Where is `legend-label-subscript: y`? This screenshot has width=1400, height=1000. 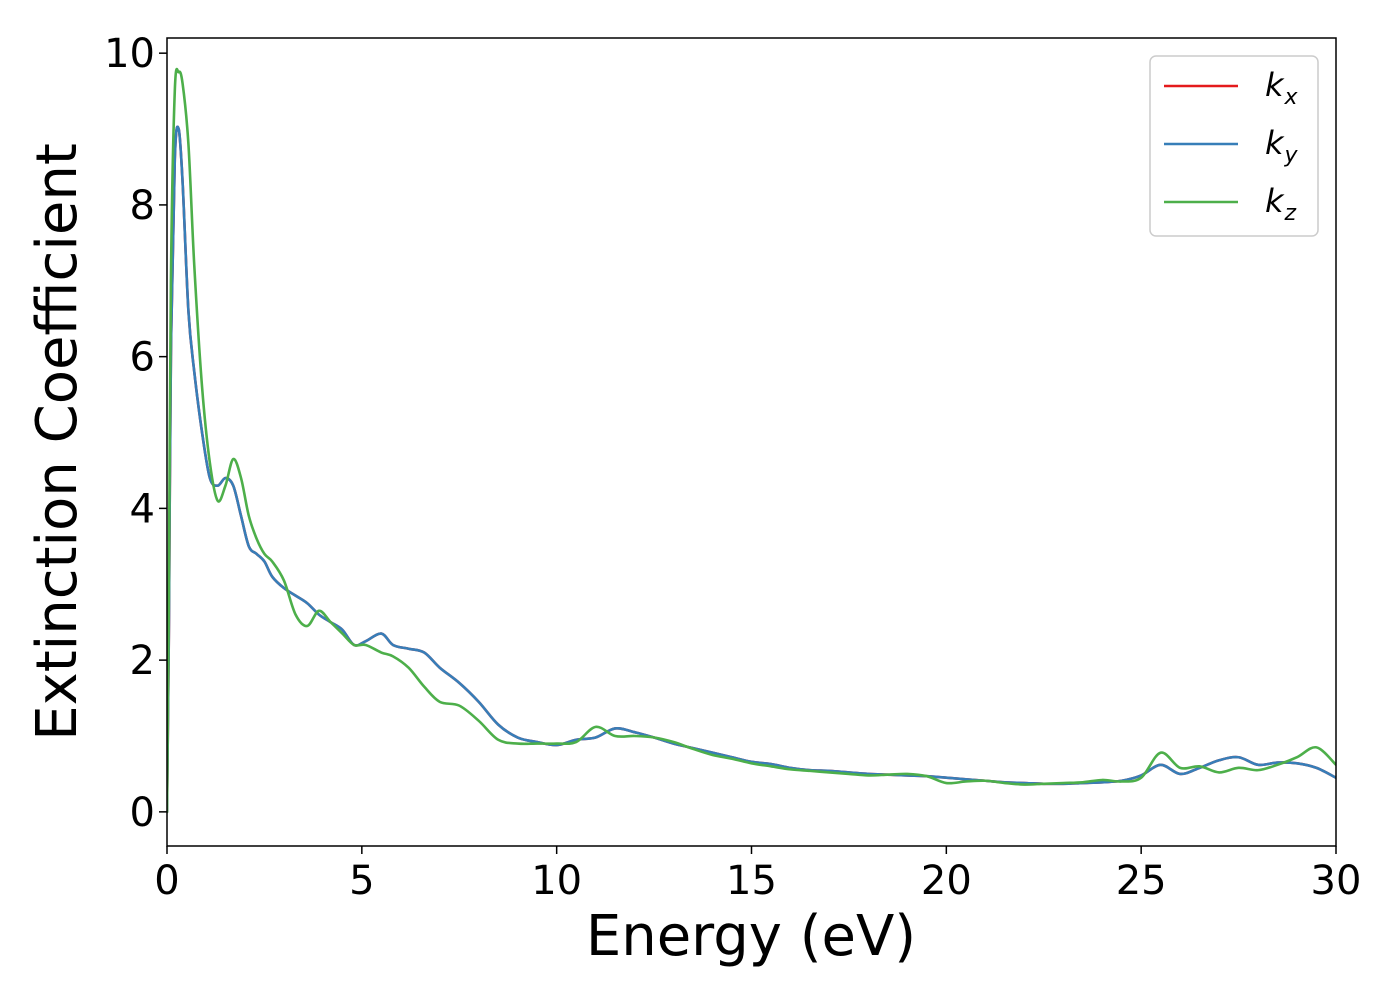
legend-label-subscript: y is located at coordinates (1291, 155).